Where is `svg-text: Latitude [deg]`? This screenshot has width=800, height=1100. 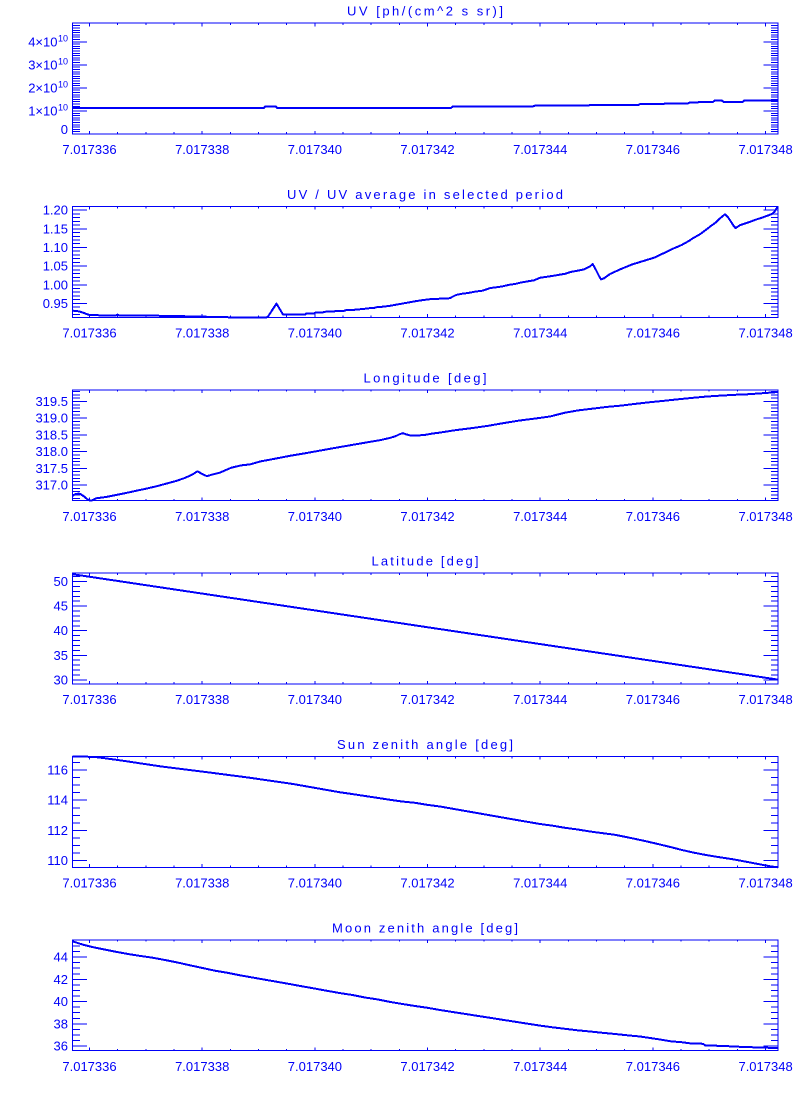 svg-text: Latitude [deg] is located at coordinates (425, 561).